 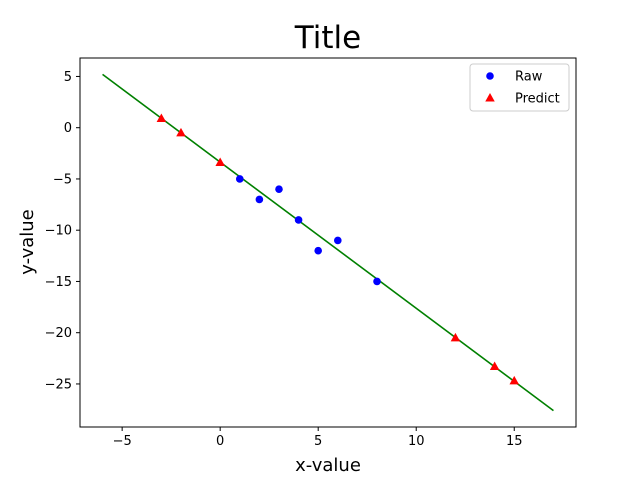 What do you see at coordinates (58, 282) in the screenshot?
I see `y-tick-label: −15` at bounding box center [58, 282].